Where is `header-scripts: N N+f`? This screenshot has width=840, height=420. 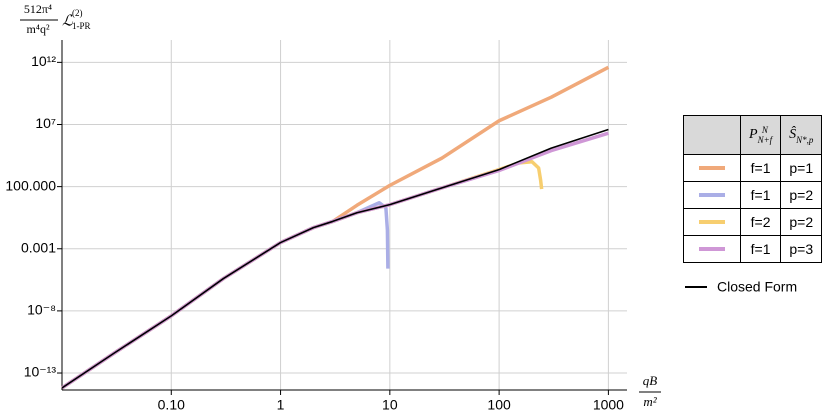 header-scripts: N N+f is located at coordinates (765, 135).